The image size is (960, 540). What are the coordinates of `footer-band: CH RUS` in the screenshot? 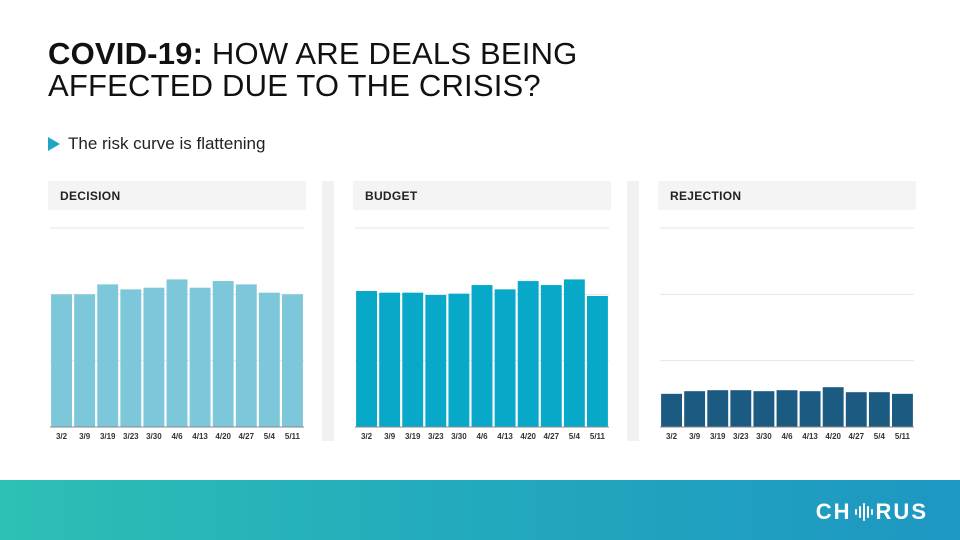 It's located at (480, 510).